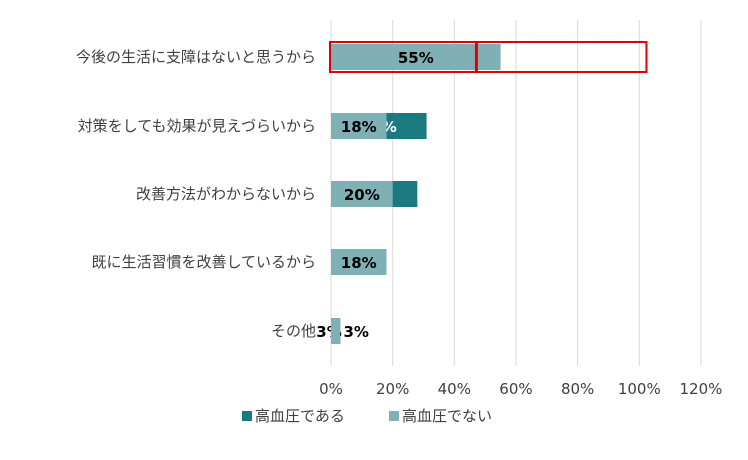  I want to click on category-label: 今後の生活に支障はないと思うから, so click(196, 57).